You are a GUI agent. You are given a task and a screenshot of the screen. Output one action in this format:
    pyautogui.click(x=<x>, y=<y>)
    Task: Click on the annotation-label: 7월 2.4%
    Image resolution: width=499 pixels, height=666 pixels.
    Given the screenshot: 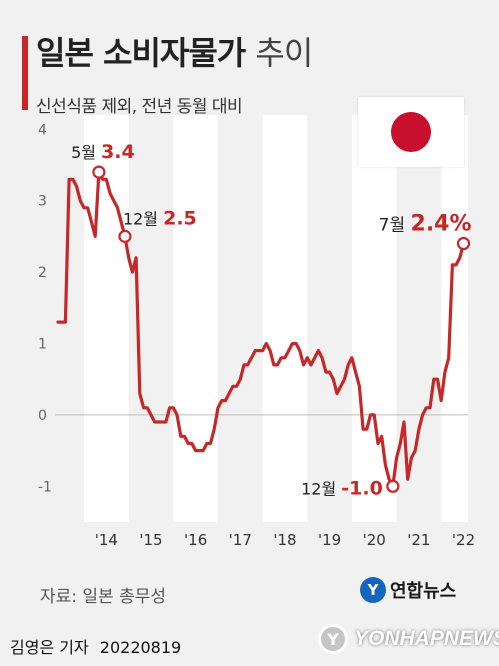 What is the action you would take?
    pyautogui.click(x=425, y=224)
    